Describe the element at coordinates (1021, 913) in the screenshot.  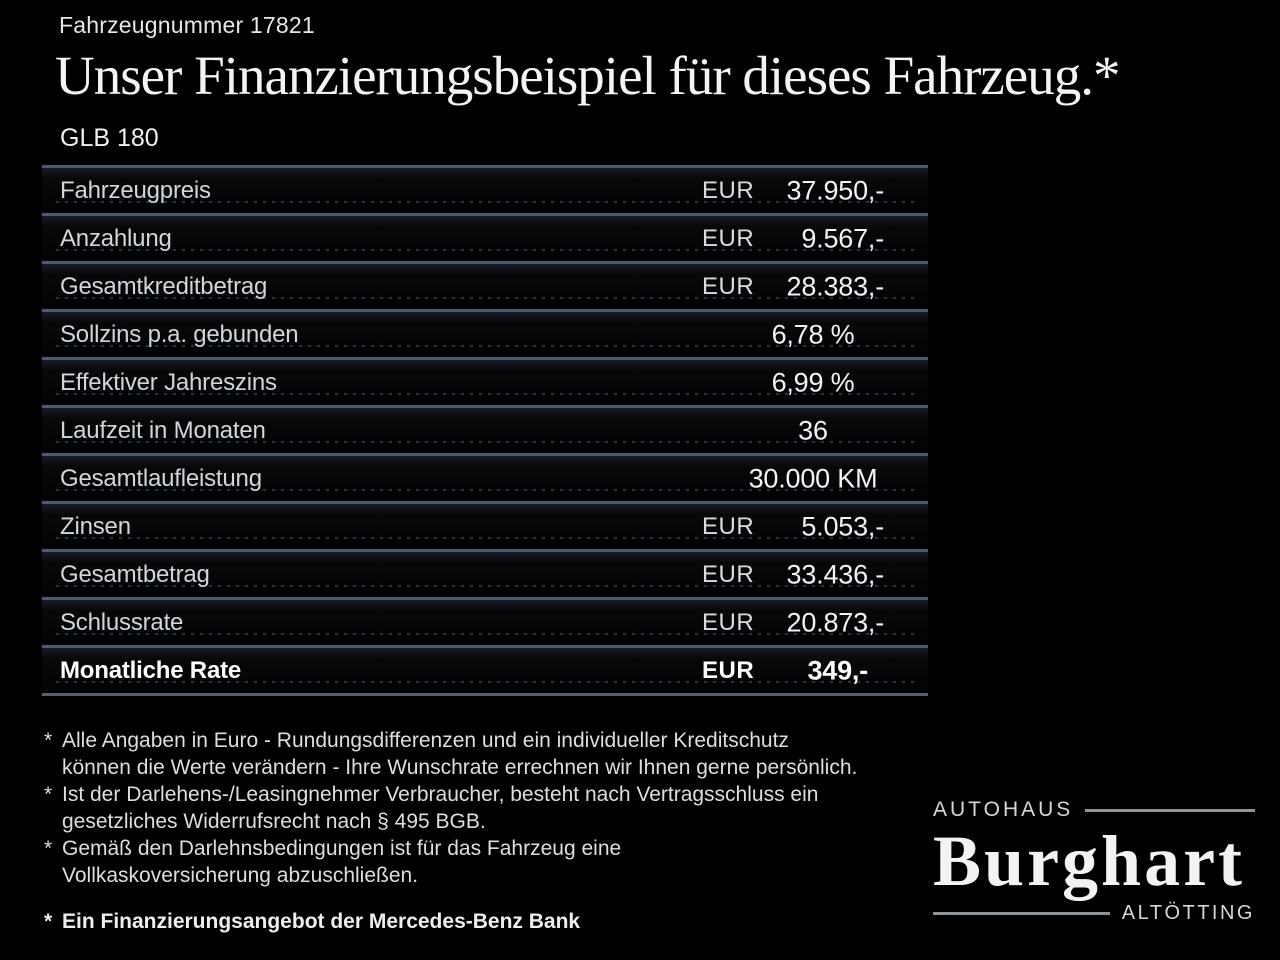
I see `logo-rule-bottom` at that location.